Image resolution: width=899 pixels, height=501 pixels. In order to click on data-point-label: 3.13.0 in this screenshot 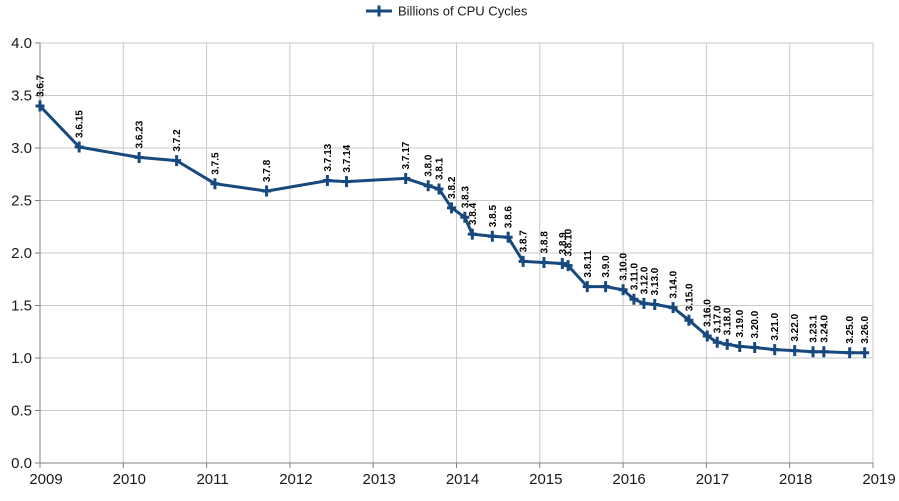, I will do `click(655, 281)`.